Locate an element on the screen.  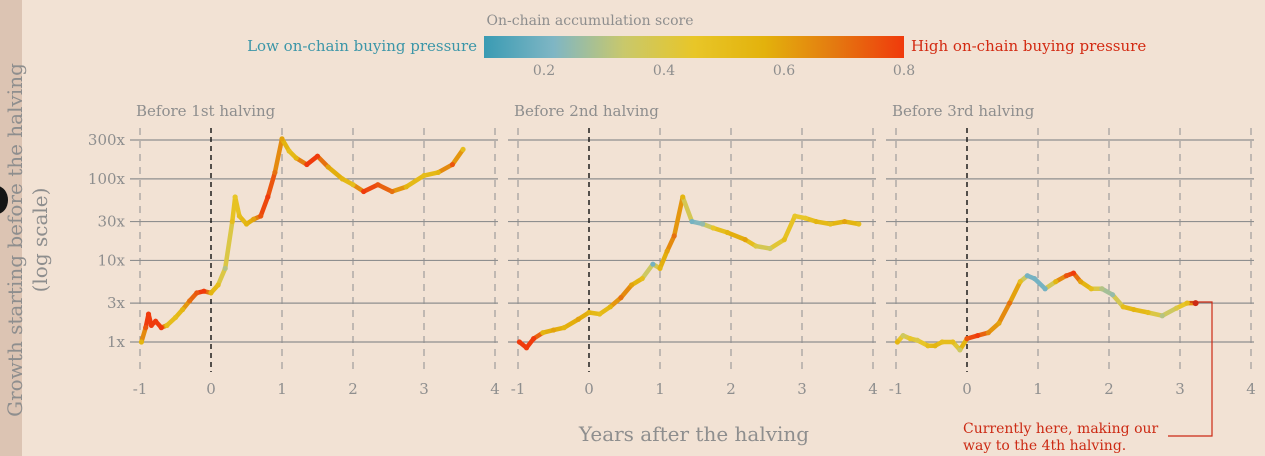
y-tick-label: 300x is located at coordinates (107, 140).